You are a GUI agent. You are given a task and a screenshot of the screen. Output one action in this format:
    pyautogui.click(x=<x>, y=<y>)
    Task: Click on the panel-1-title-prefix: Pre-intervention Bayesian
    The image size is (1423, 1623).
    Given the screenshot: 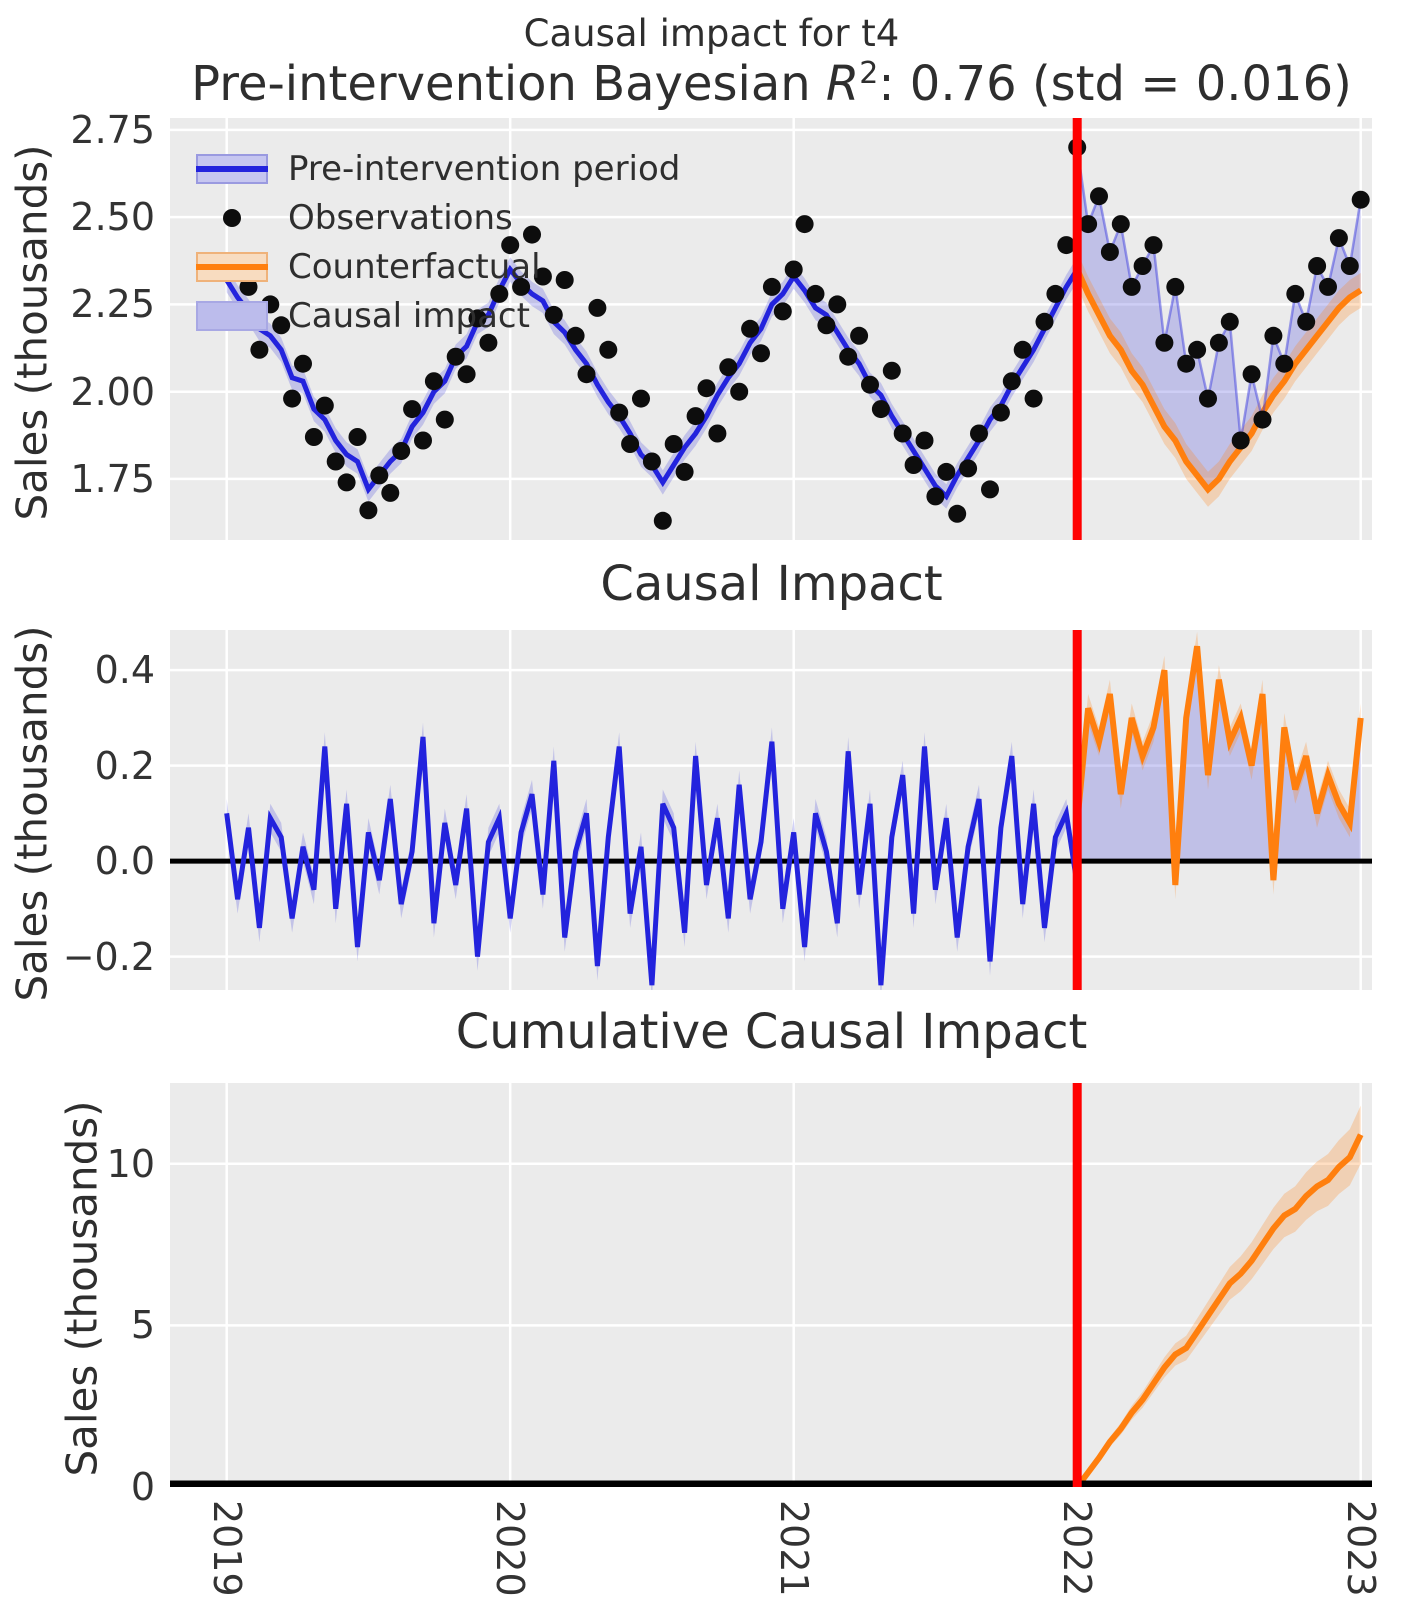 What is the action you would take?
    pyautogui.click(x=508, y=84)
    